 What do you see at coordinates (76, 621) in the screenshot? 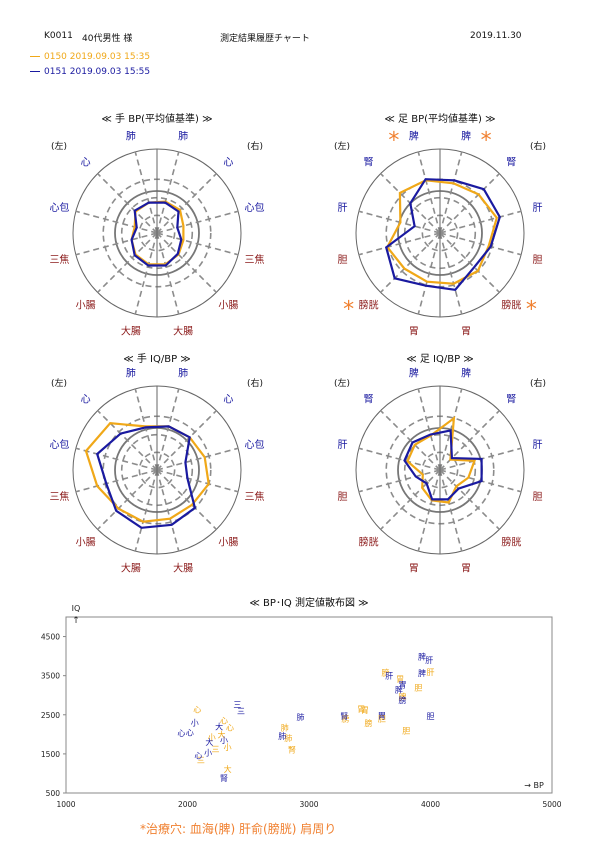
I see `y-axis-arrow: ↑` at bounding box center [76, 621].